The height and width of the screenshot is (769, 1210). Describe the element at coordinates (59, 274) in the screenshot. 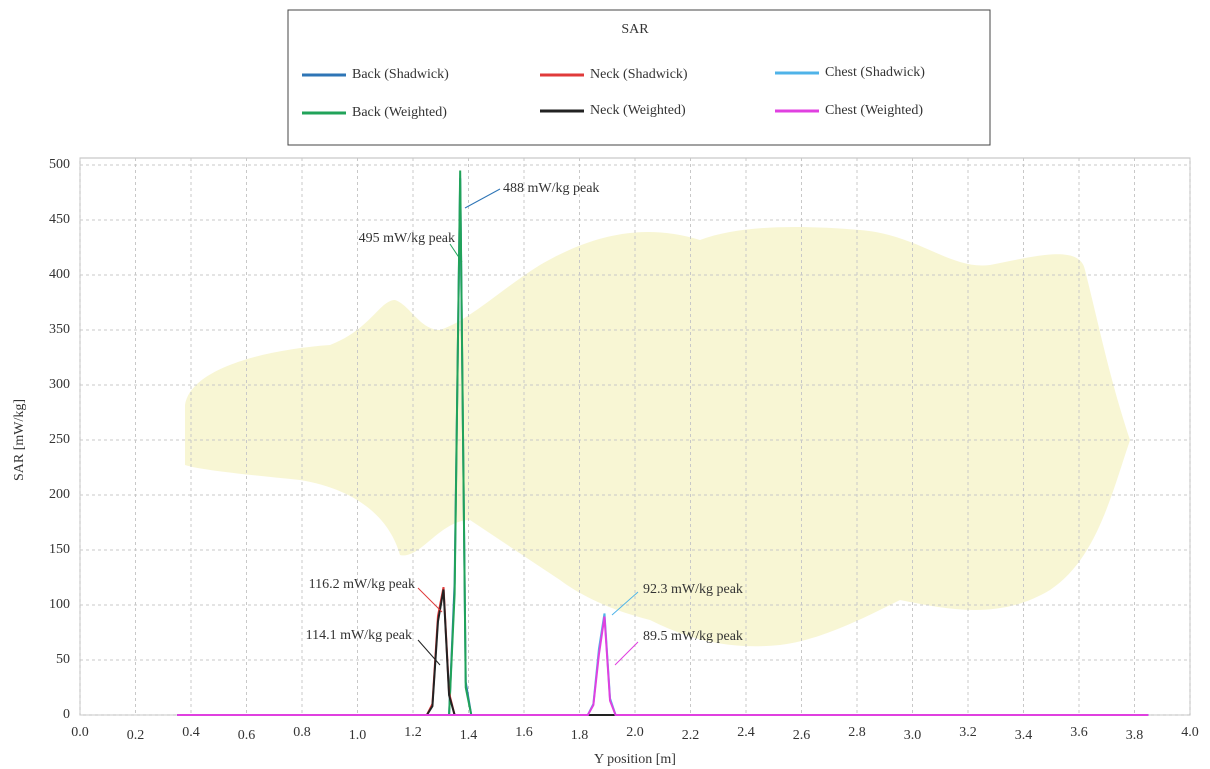

I see `y-tick-label: 400` at that location.